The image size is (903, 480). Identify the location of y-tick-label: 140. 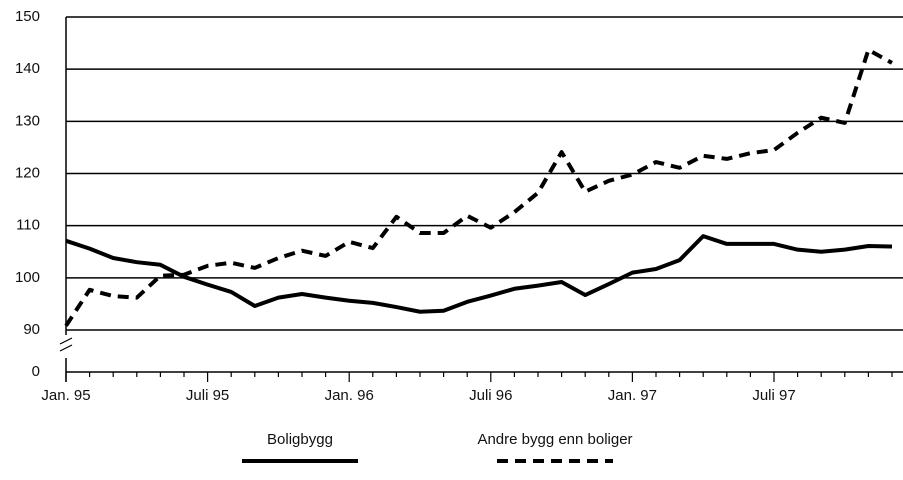
(27, 68).